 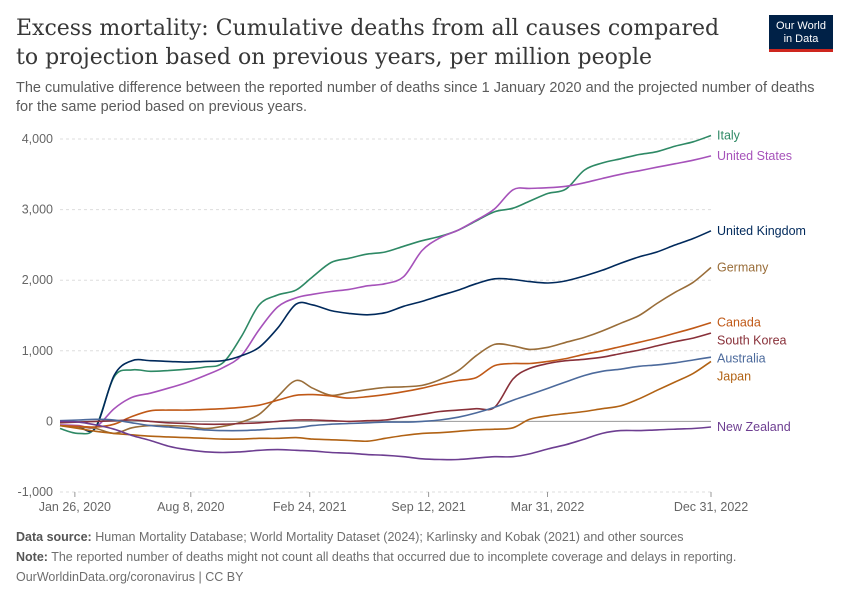 I want to click on logo-line-1: Our World, so click(x=801, y=26).